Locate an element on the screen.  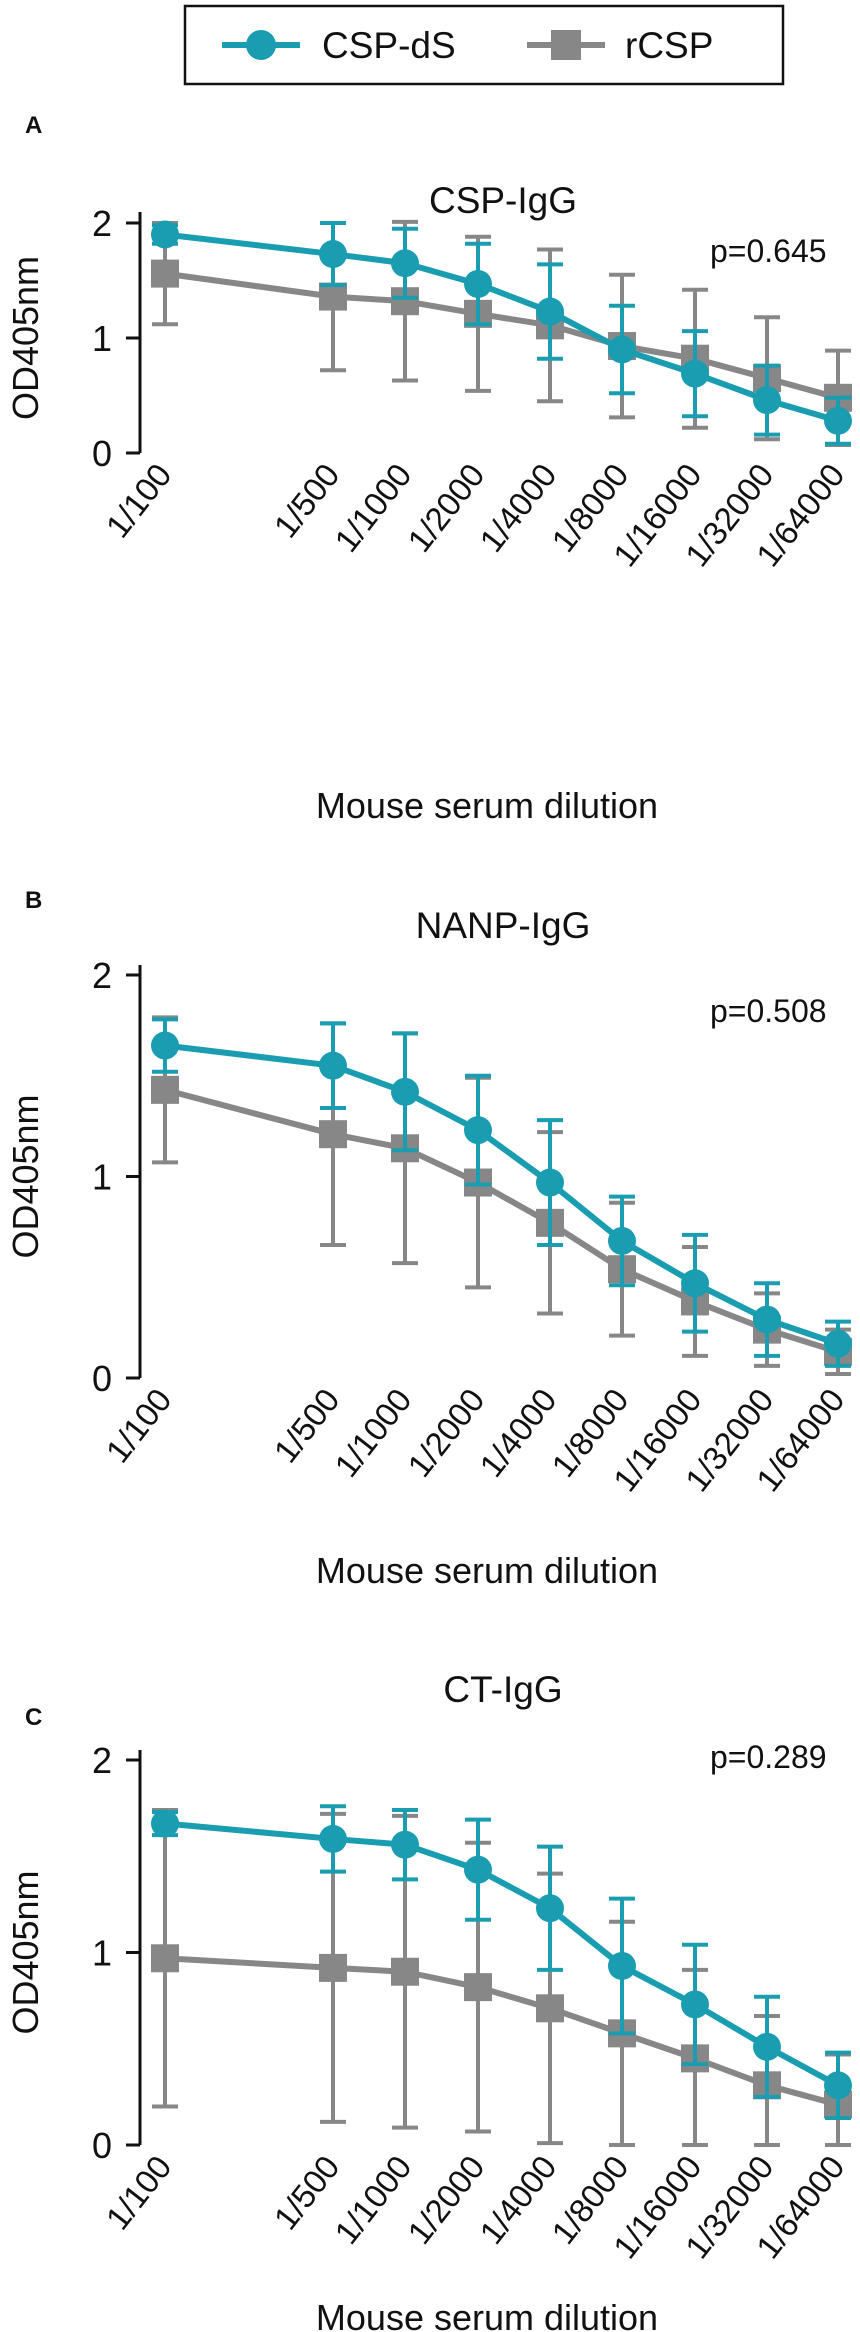
legend-label-csp-ds: CSP-dS is located at coordinates (389, 45).